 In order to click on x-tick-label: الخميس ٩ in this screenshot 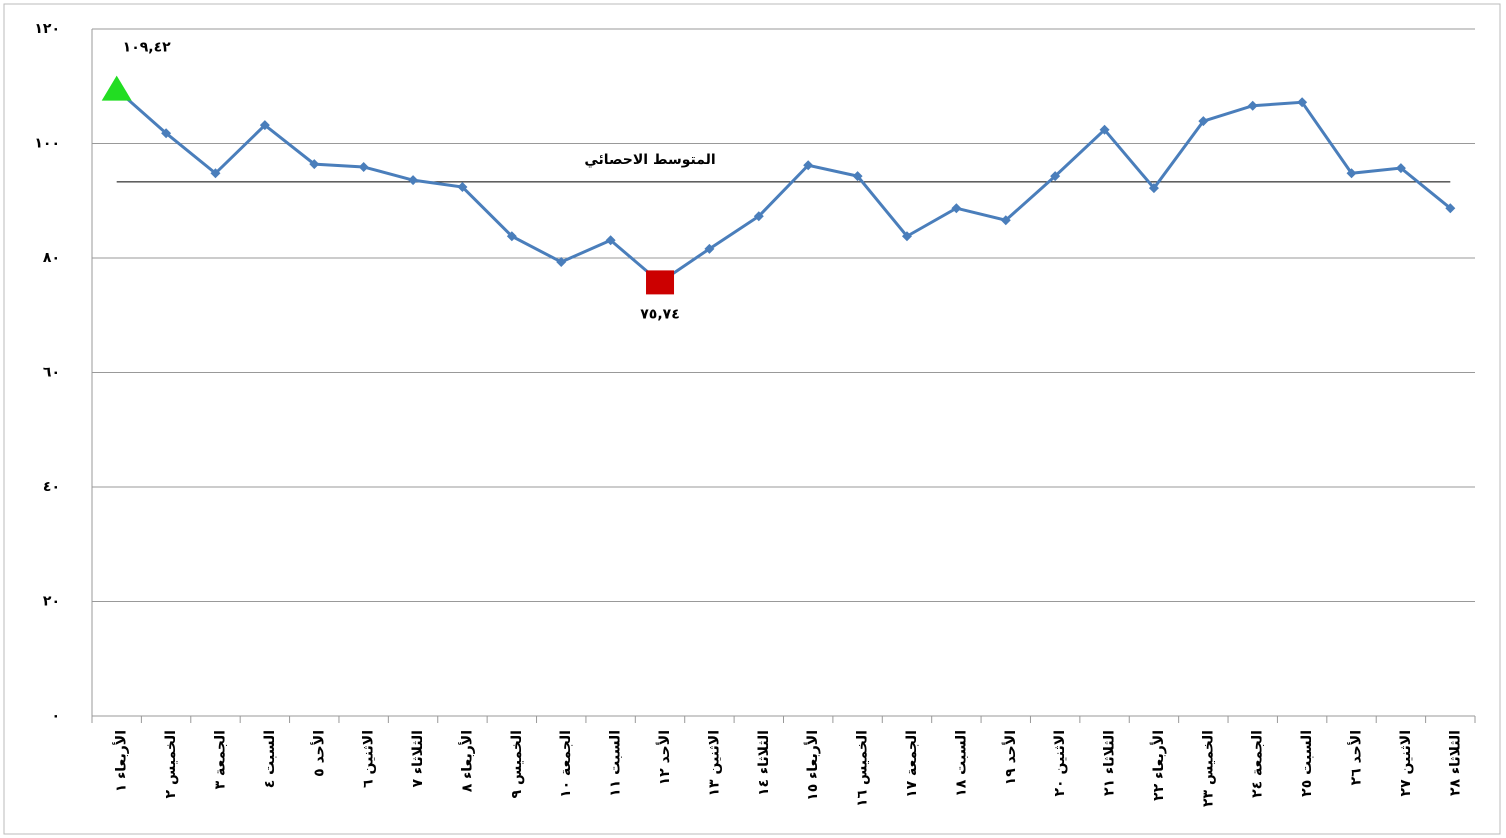, I will do `click(517, 764)`.